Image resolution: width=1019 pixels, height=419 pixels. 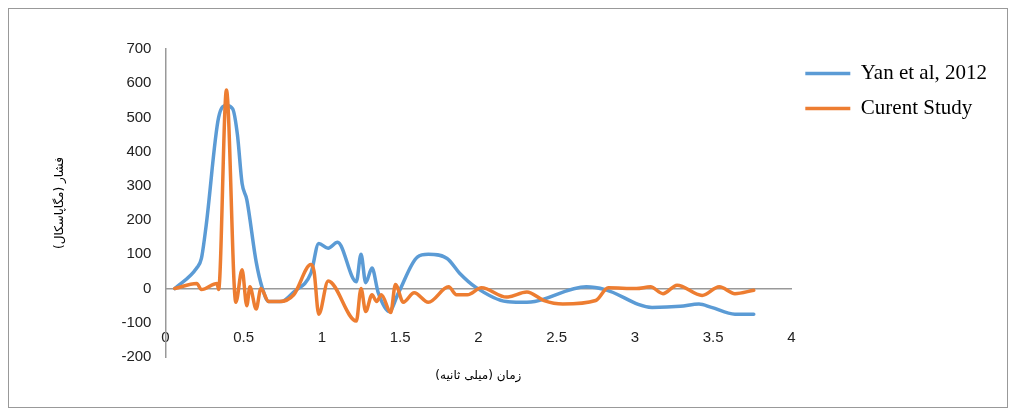 I want to click on y-tick-label: -200, so click(x=136, y=356).